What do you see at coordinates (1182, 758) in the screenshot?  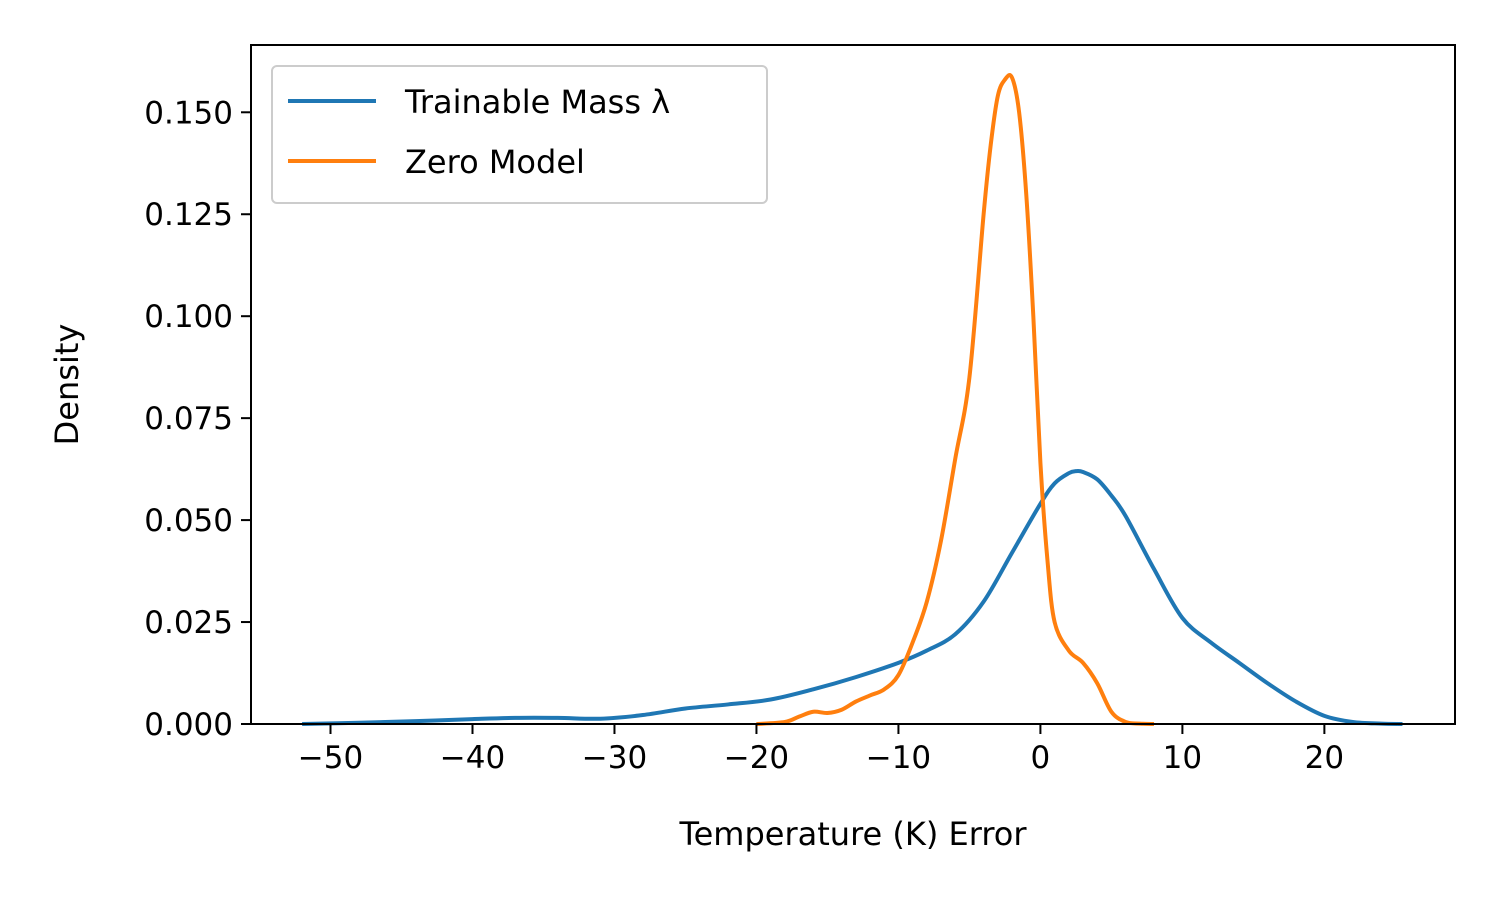 I see `x-tick-label: 10` at bounding box center [1182, 758].